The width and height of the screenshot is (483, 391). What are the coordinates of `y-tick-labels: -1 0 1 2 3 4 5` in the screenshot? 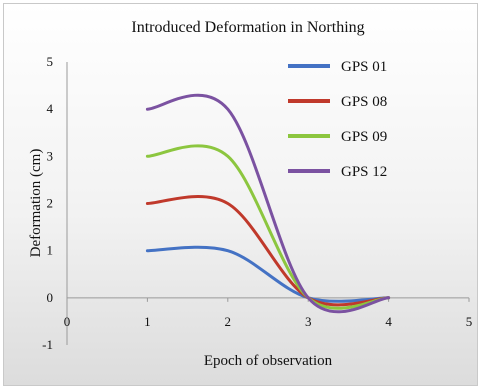 It's located at (47, 203).